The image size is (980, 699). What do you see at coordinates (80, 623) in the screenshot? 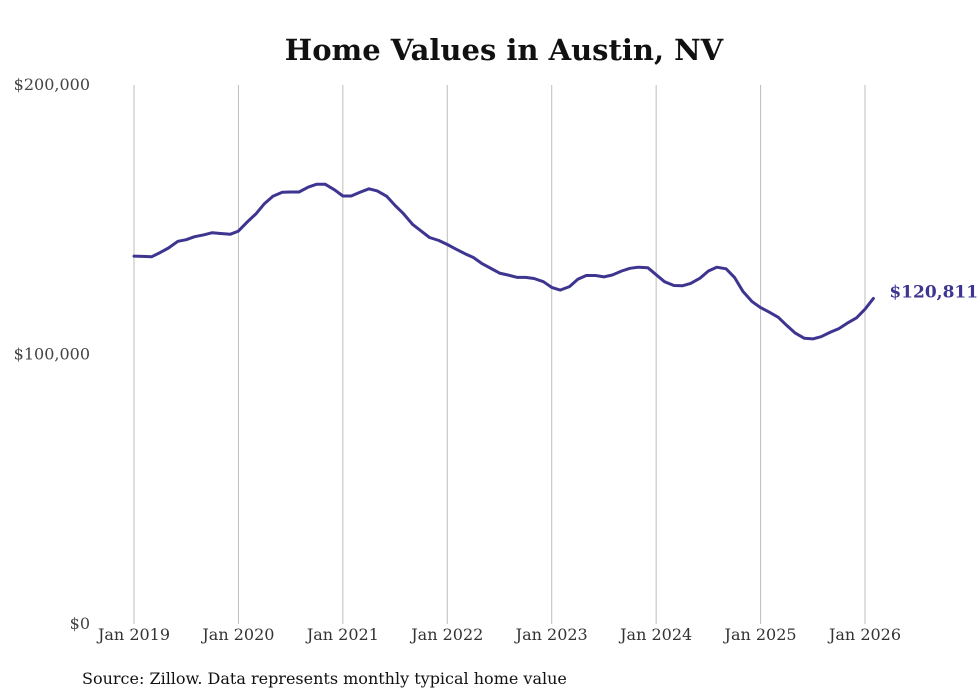
I see `y-tick-label: $0` at bounding box center [80, 623].